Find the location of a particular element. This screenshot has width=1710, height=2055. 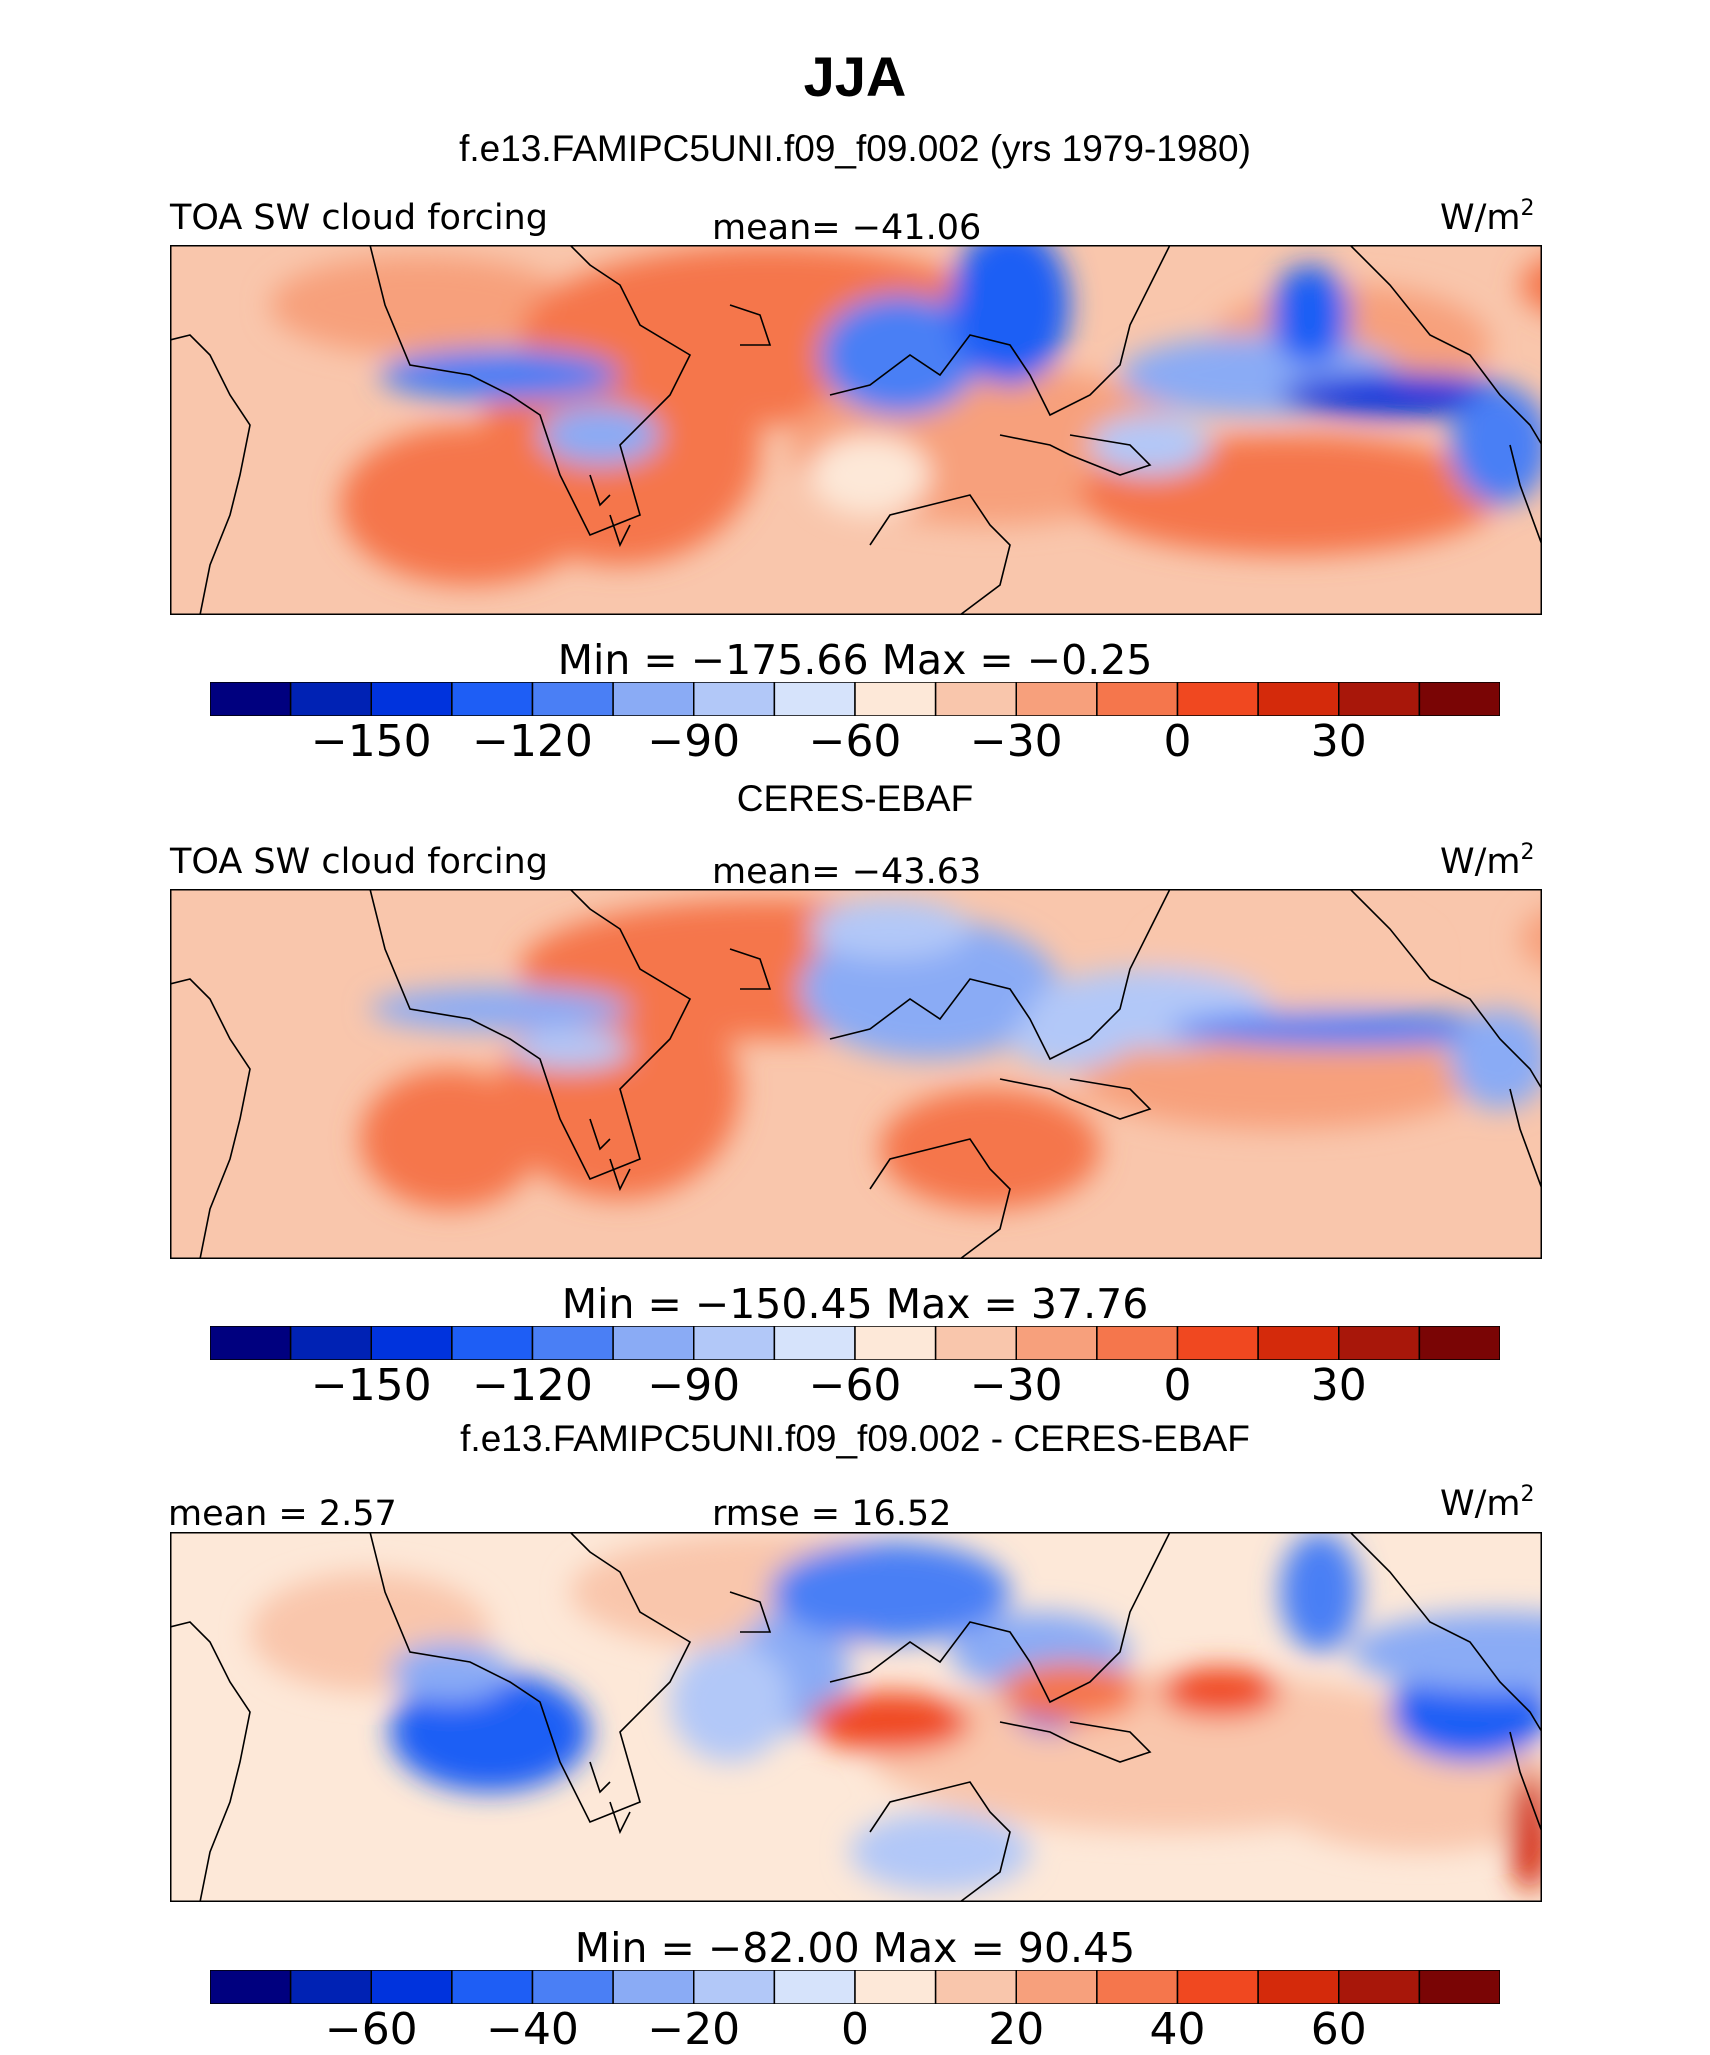

panel-2-units: W/m2 is located at coordinates (1487, 861).